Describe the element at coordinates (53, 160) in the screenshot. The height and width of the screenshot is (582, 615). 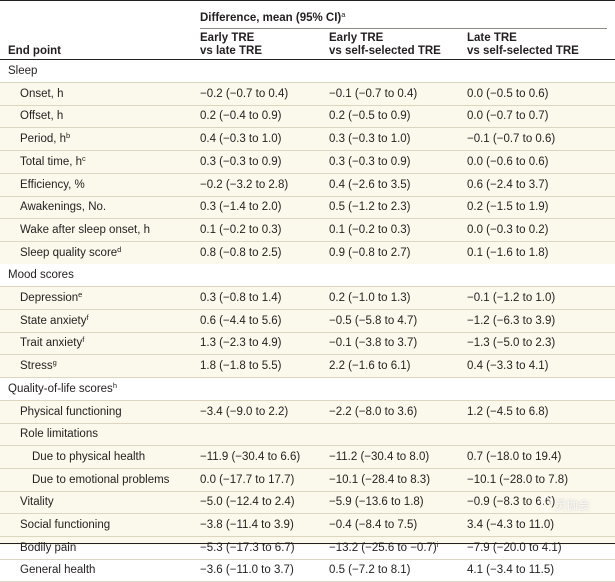
I see `endpoint-label: Total time, hc` at that location.